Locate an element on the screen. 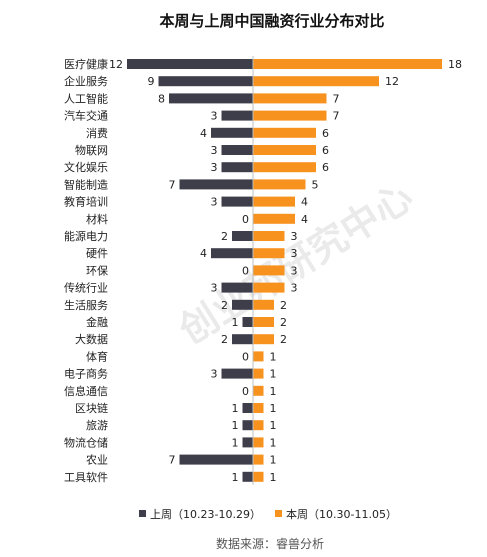 This screenshot has width=487, height=557. category-label: 人工智能 is located at coordinates (86, 98).